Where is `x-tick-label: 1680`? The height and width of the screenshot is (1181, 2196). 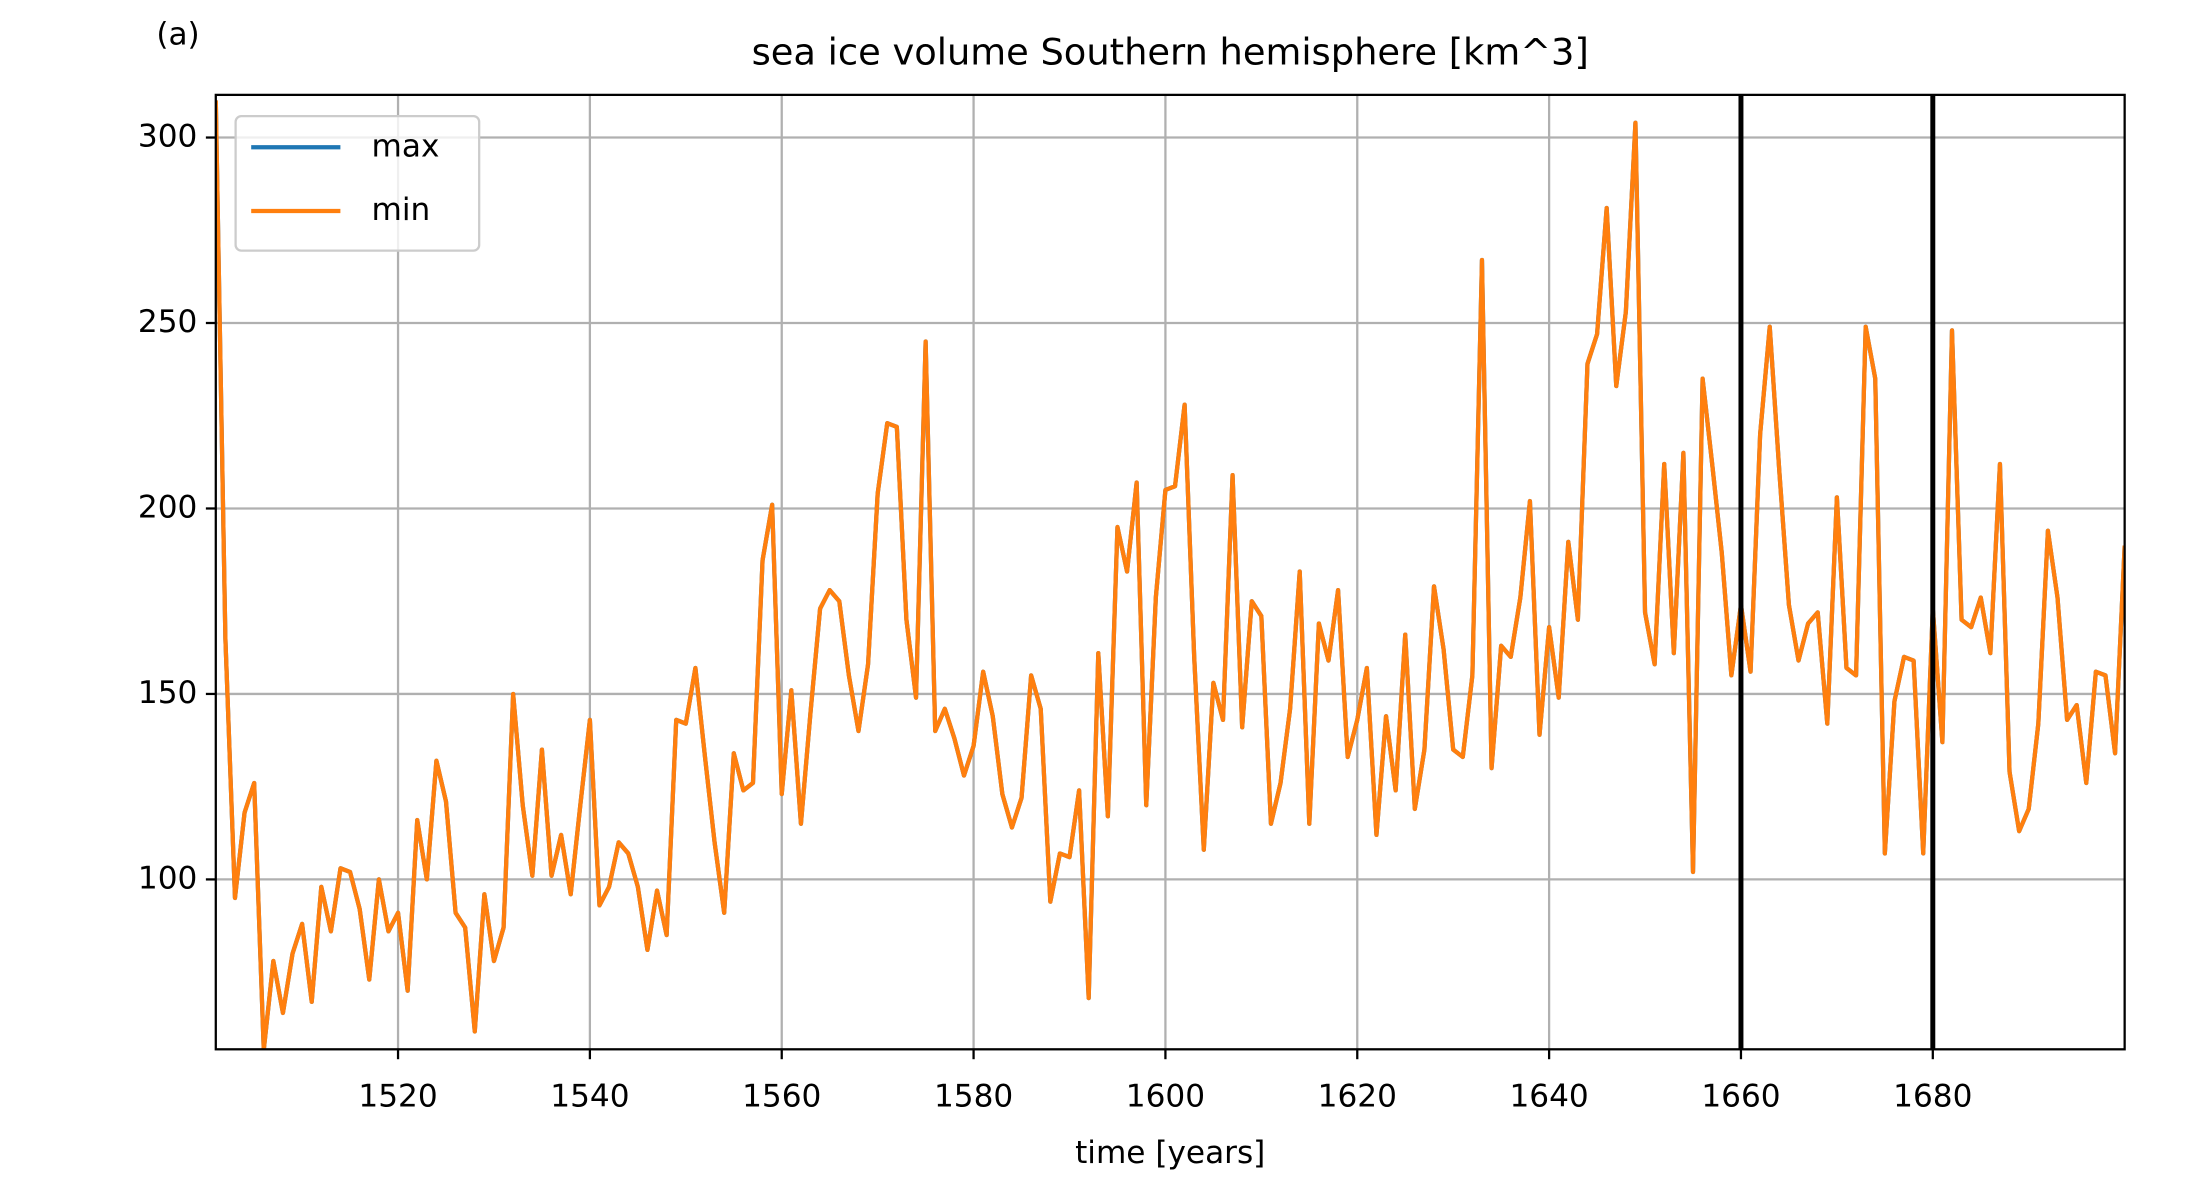
x-tick-label: 1680 is located at coordinates (1932, 1096).